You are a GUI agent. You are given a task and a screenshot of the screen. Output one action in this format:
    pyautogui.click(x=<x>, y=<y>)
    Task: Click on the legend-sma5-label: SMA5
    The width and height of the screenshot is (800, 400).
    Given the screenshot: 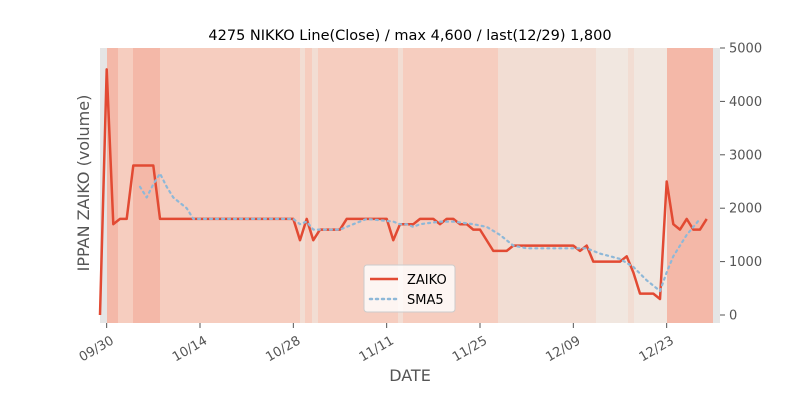 What is the action you would take?
    pyautogui.click(x=425, y=300)
    